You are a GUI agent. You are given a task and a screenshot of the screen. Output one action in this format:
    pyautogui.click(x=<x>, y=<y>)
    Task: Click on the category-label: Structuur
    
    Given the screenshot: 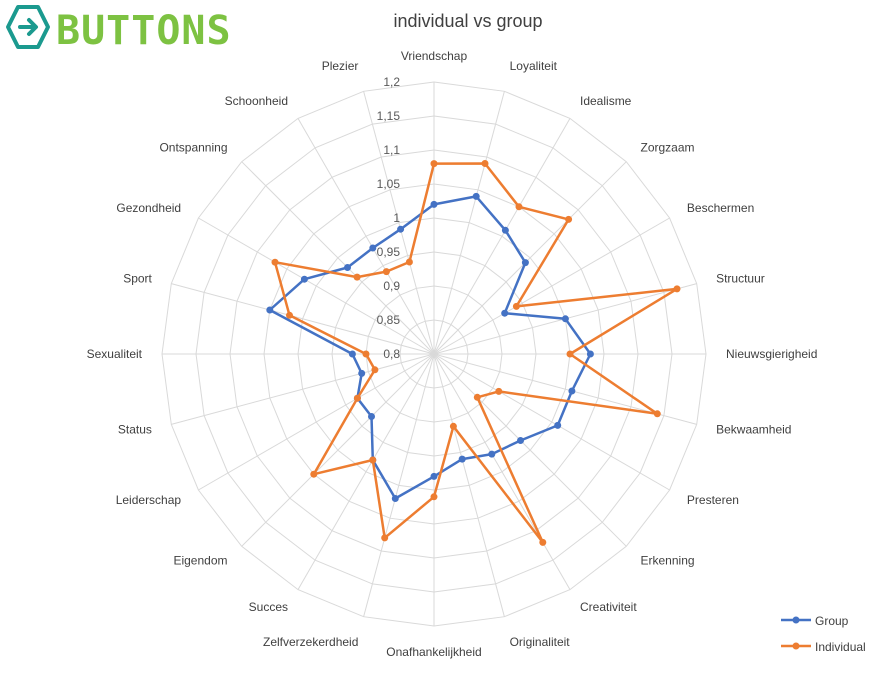 What is the action you would take?
    pyautogui.click(x=740, y=278)
    